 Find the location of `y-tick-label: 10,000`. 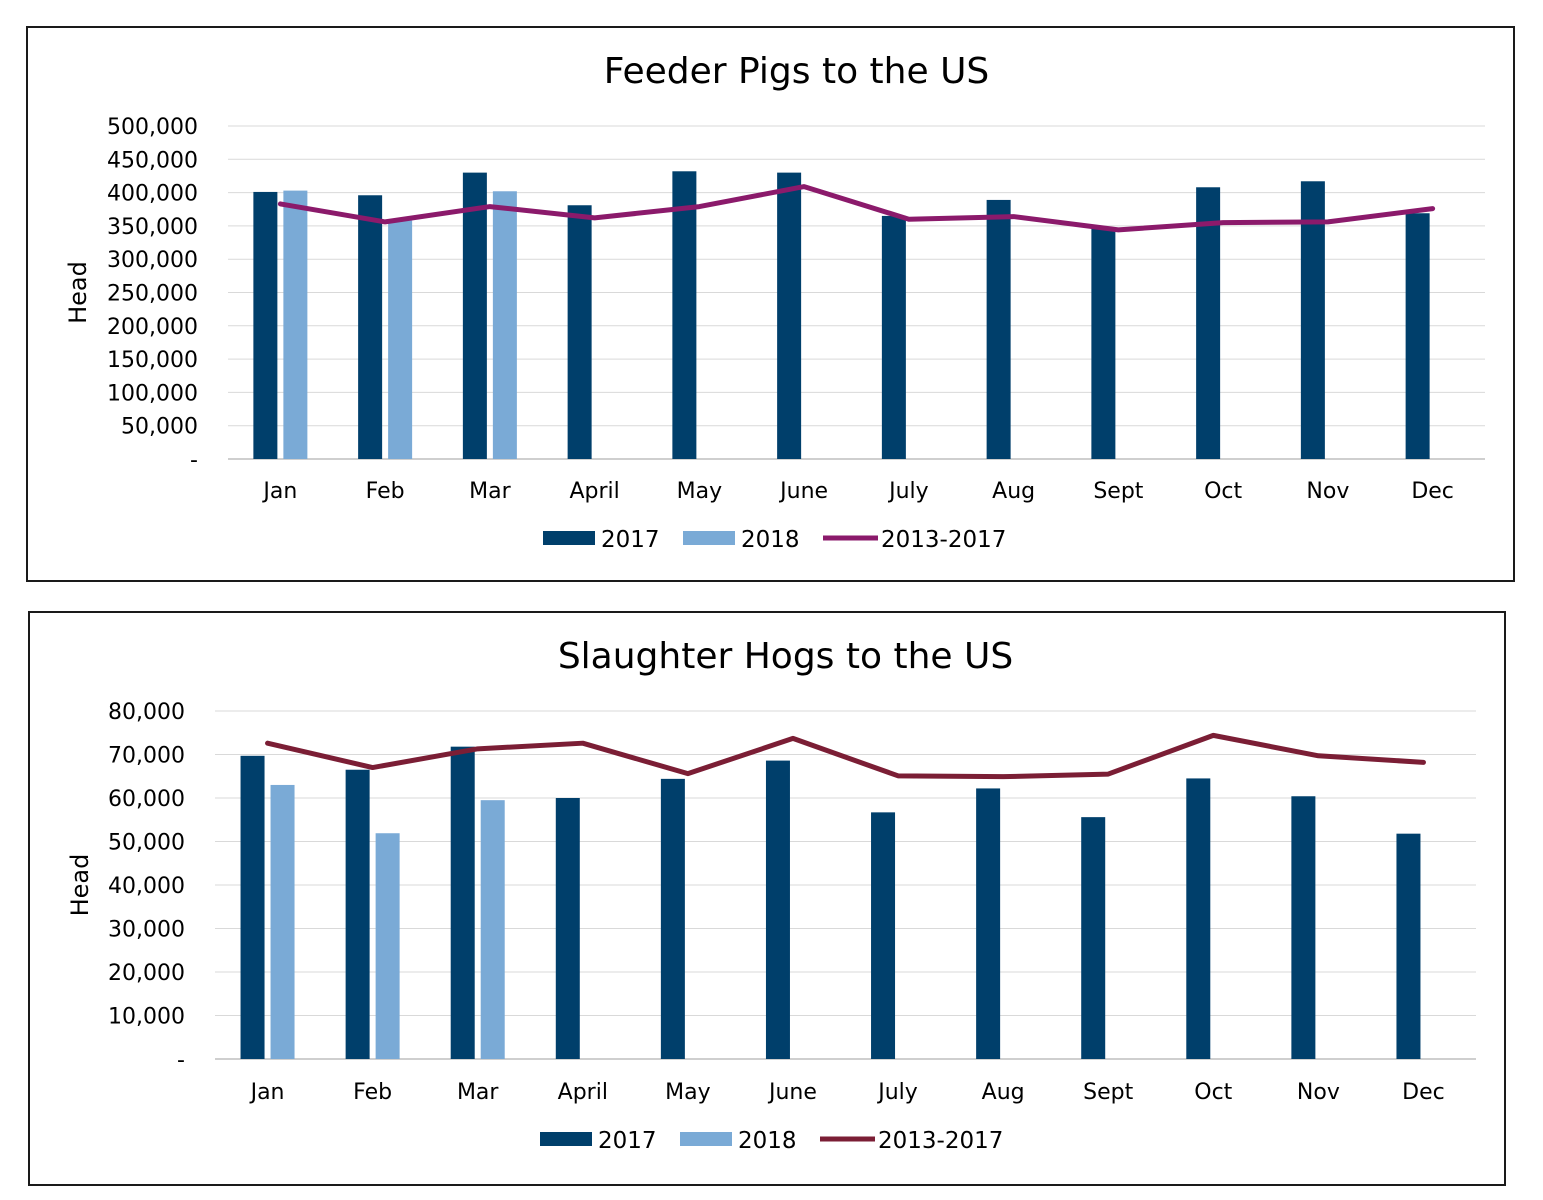

y-tick-label: 10,000 is located at coordinates (146, 1017).